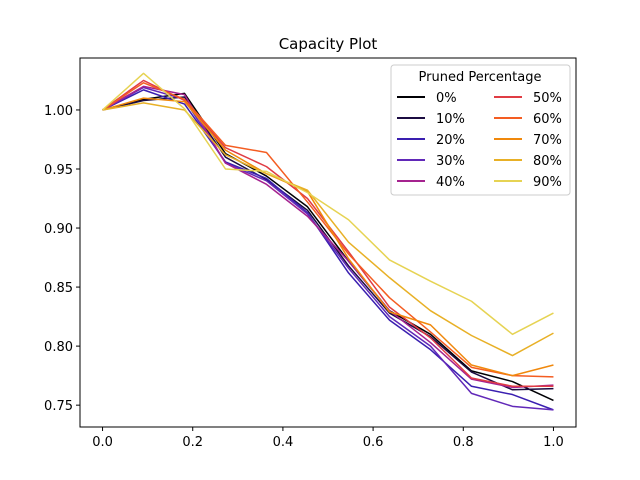 This screenshot has height=480, width=640. Describe the element at coordinates (283, 442) in the screenshot. I see `x-tick-label: 0.4` at that location.